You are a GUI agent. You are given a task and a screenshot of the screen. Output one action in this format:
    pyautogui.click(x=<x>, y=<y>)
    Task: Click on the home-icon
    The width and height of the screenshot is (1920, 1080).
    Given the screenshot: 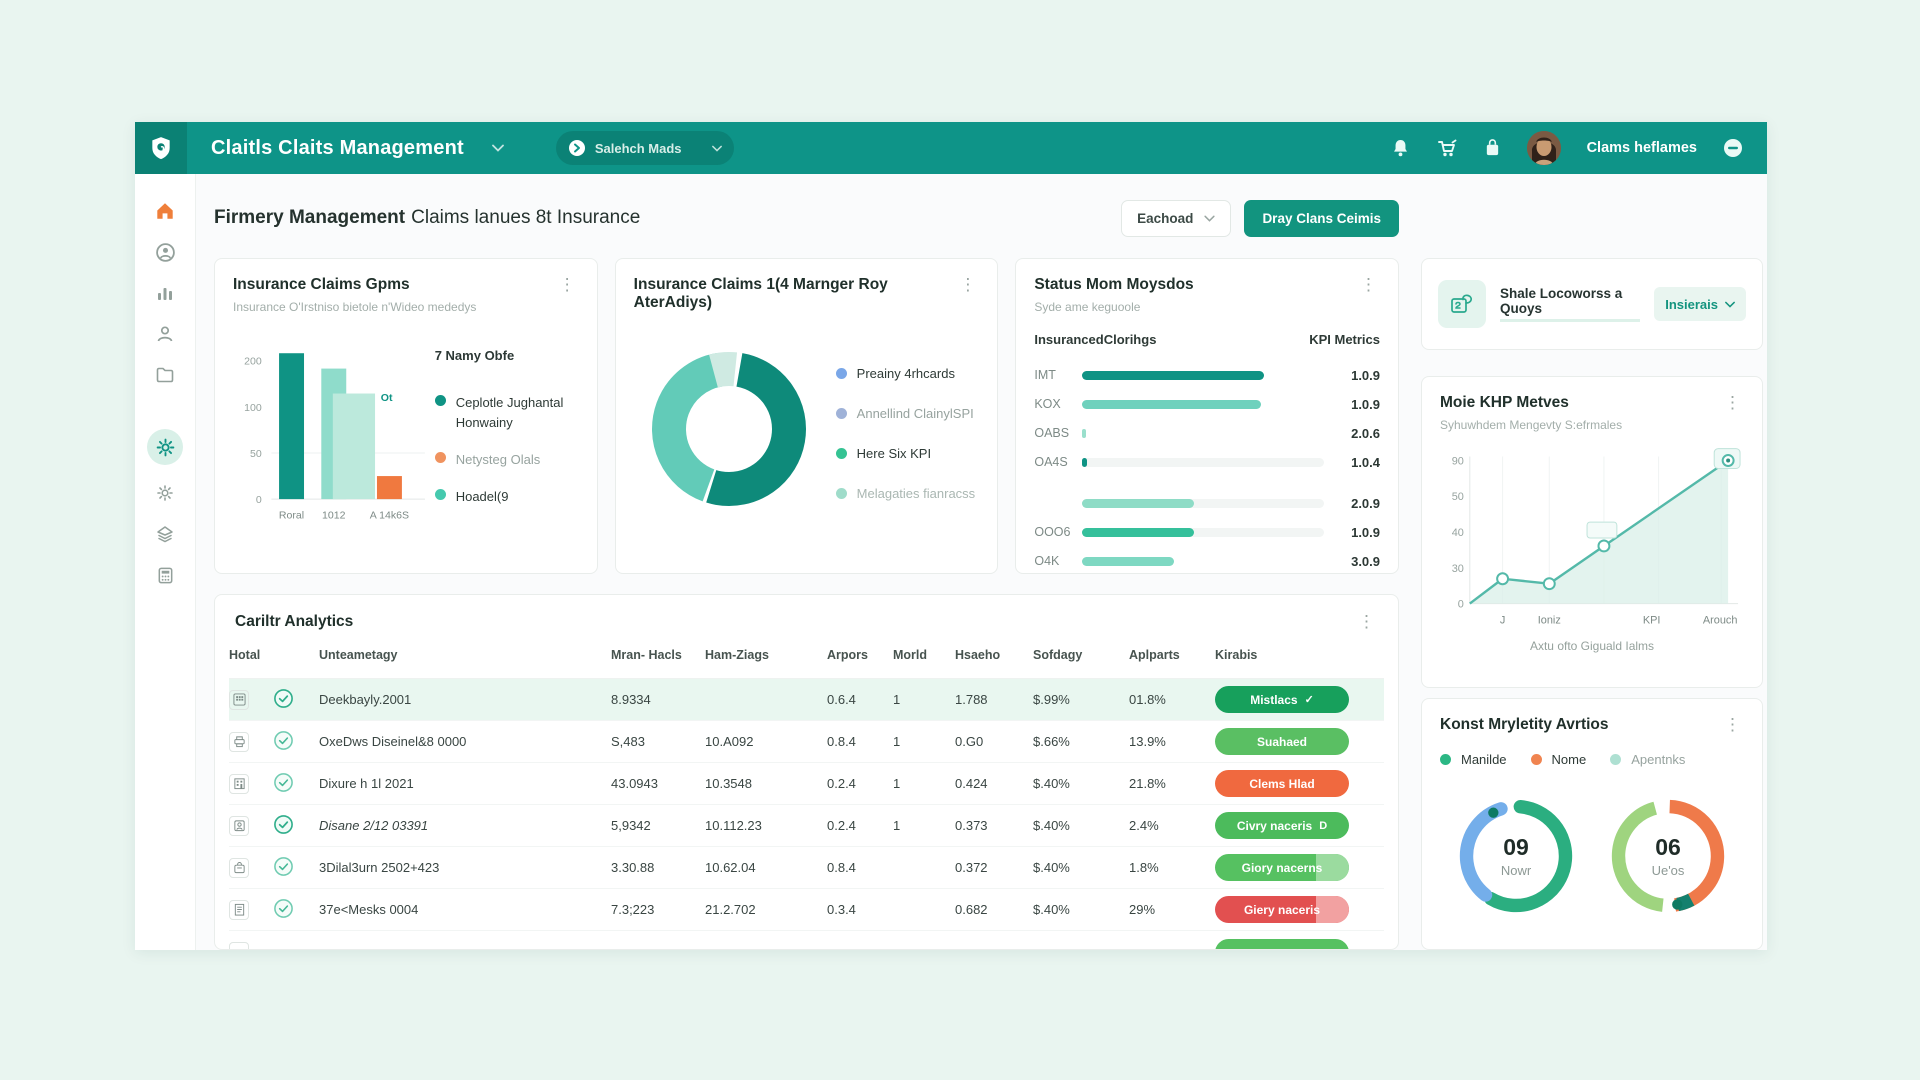 What is the action you would take?
    pyautogui.click(x=165, y=211)
    